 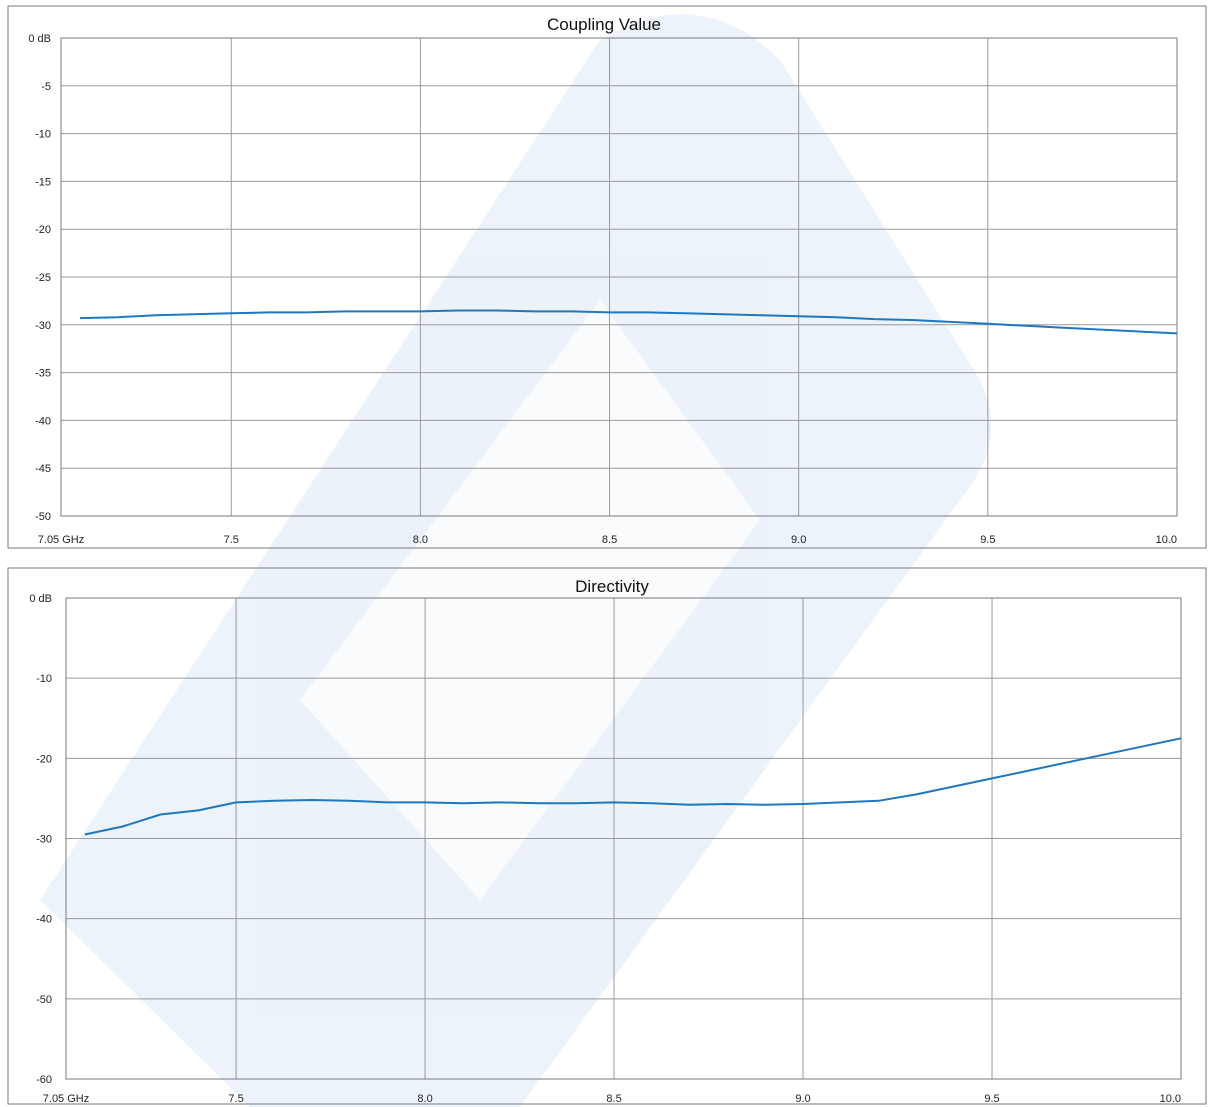 I want to click on y-tick-label: -5, so click(x=46, y=87).